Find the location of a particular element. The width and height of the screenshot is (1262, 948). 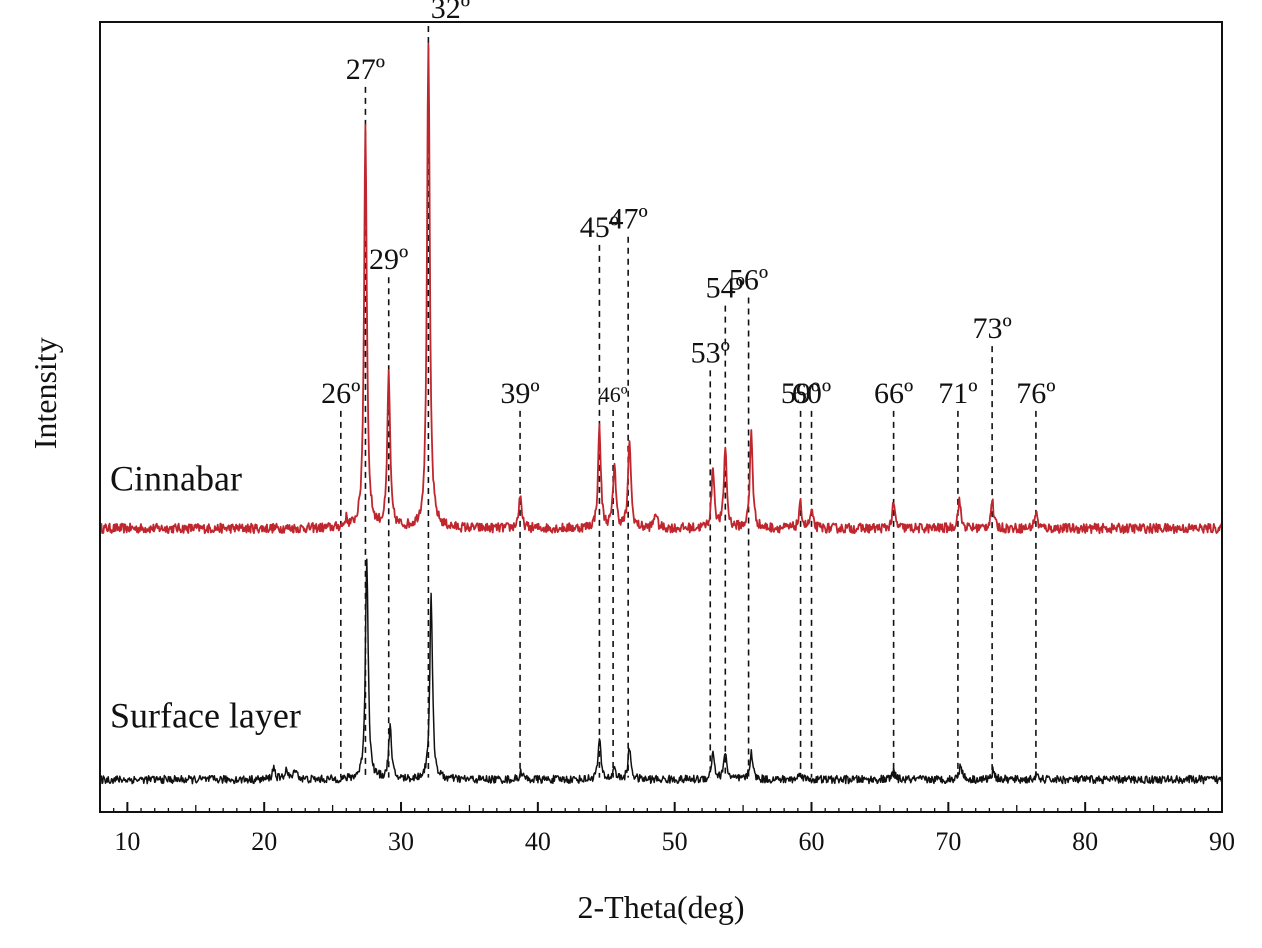

x-tick-label: 70 is located at coordinates (948, 841).